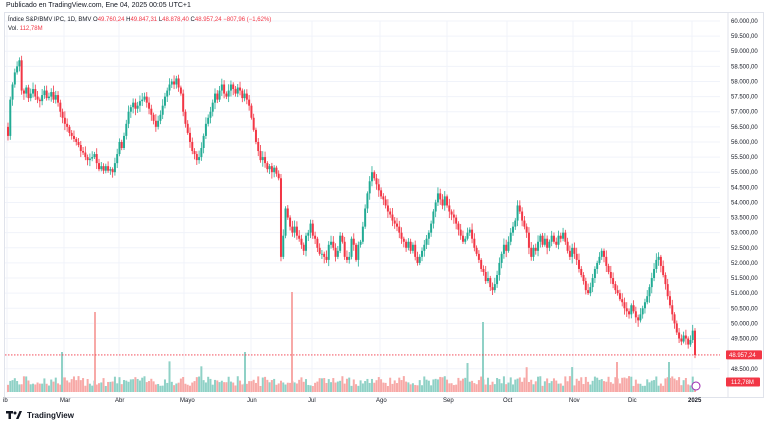 This screenshot has width=768, height=425. Describe the element at coordinates (160, 20) in the screenshot. I see `low-label: L` at that location.